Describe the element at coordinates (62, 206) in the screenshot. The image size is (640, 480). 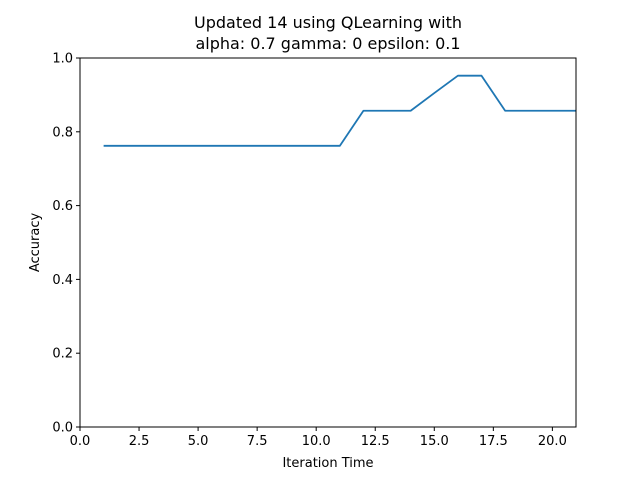
I see `y-tick-label: 0.6` at that location.